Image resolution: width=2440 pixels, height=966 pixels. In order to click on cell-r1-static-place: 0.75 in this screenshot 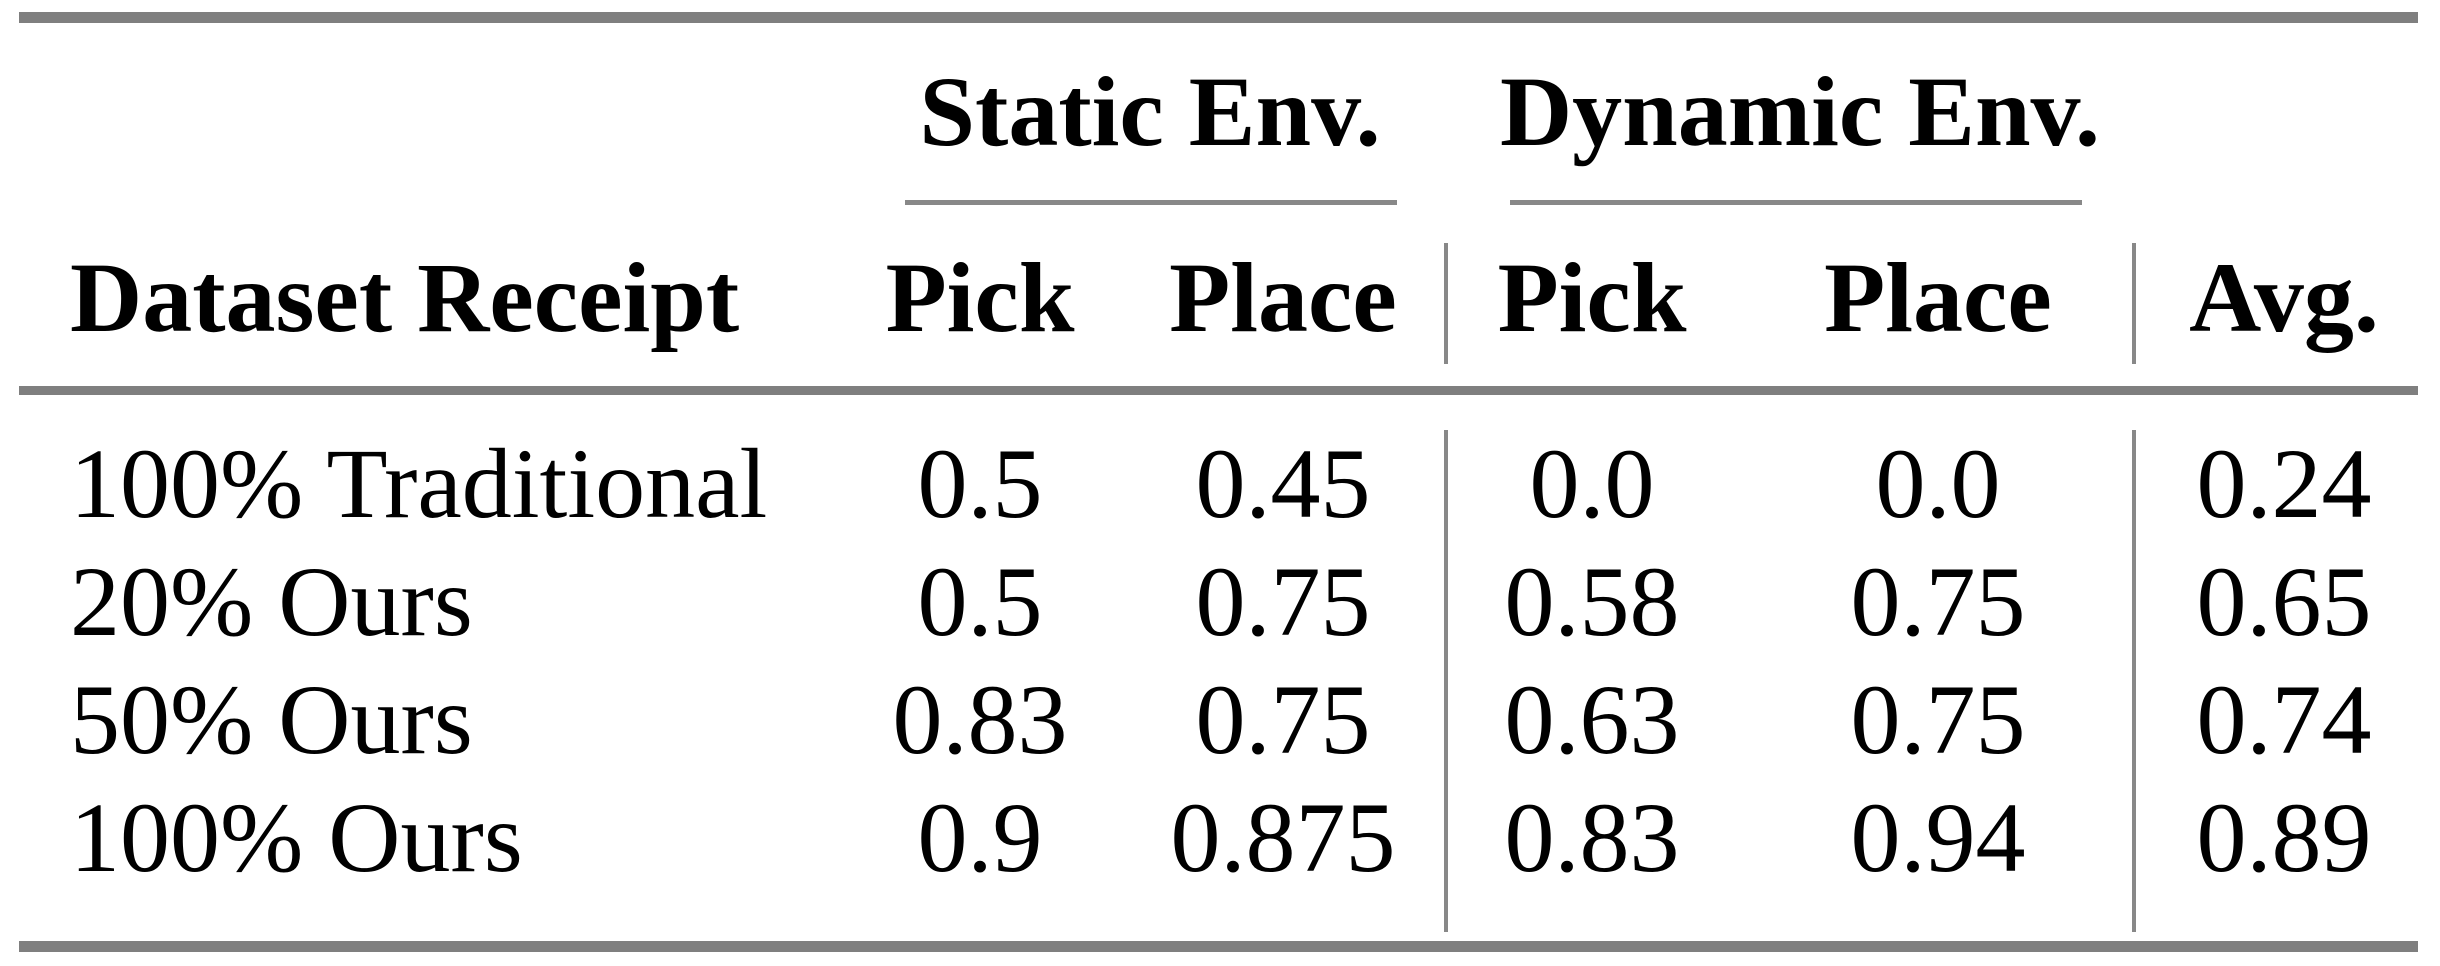, I will do `click(1283, 601)`.